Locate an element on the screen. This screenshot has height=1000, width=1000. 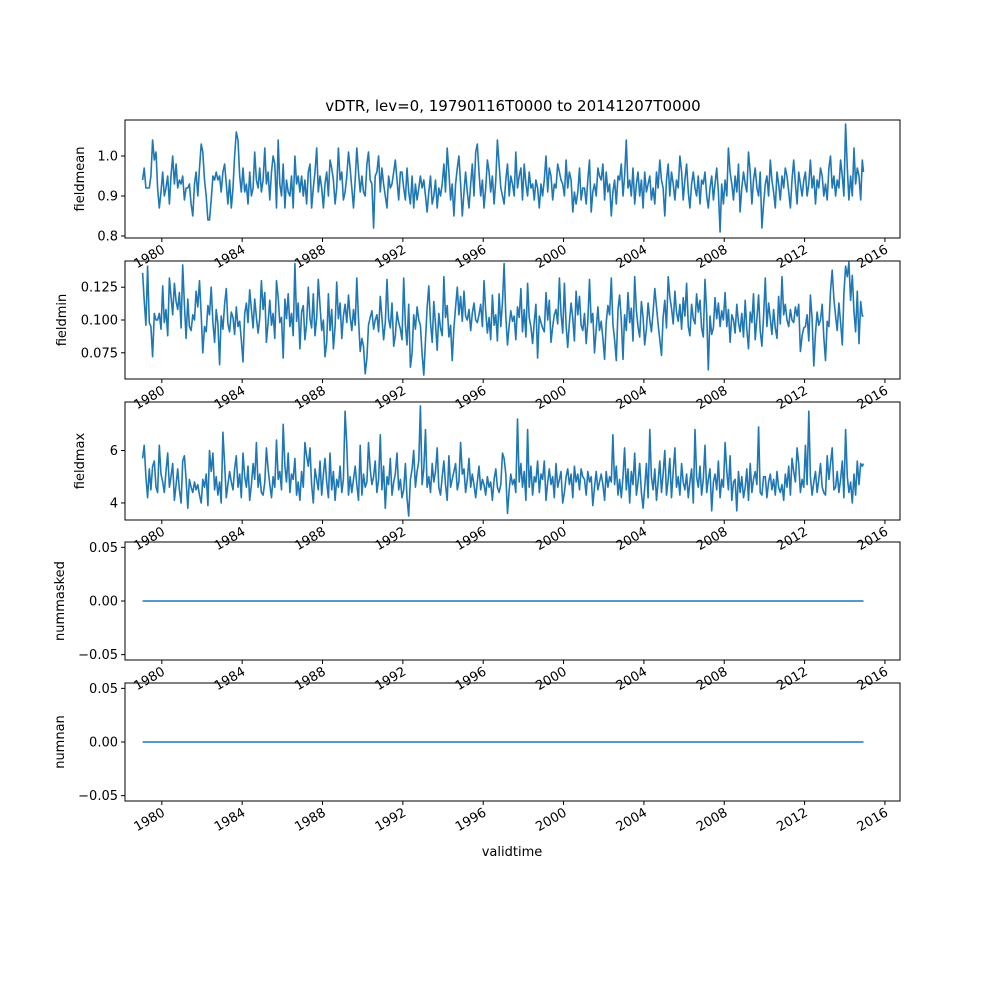
y-axis-label: numnan is located at coordinates (60, 742).